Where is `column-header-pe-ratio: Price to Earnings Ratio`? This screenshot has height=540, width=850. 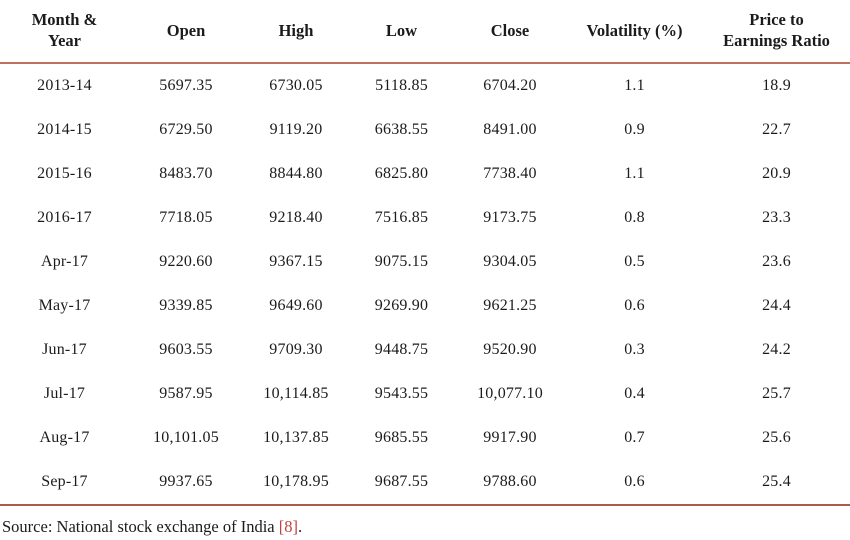
column-header-pe-ratio: Price to Earnings Ratio is located at coordinates (776, 32).